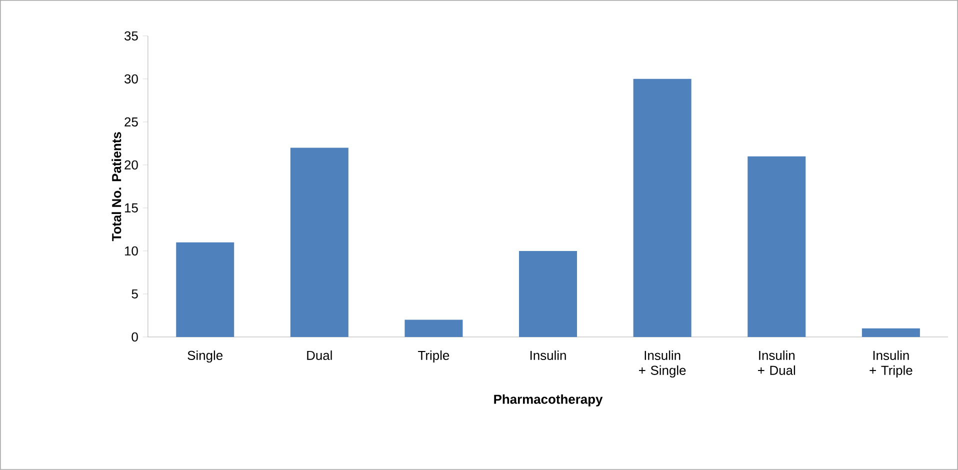  Describe the element at coordinates (131, 208) in the screenshot. I see `y-tick-label: 15` at that location.